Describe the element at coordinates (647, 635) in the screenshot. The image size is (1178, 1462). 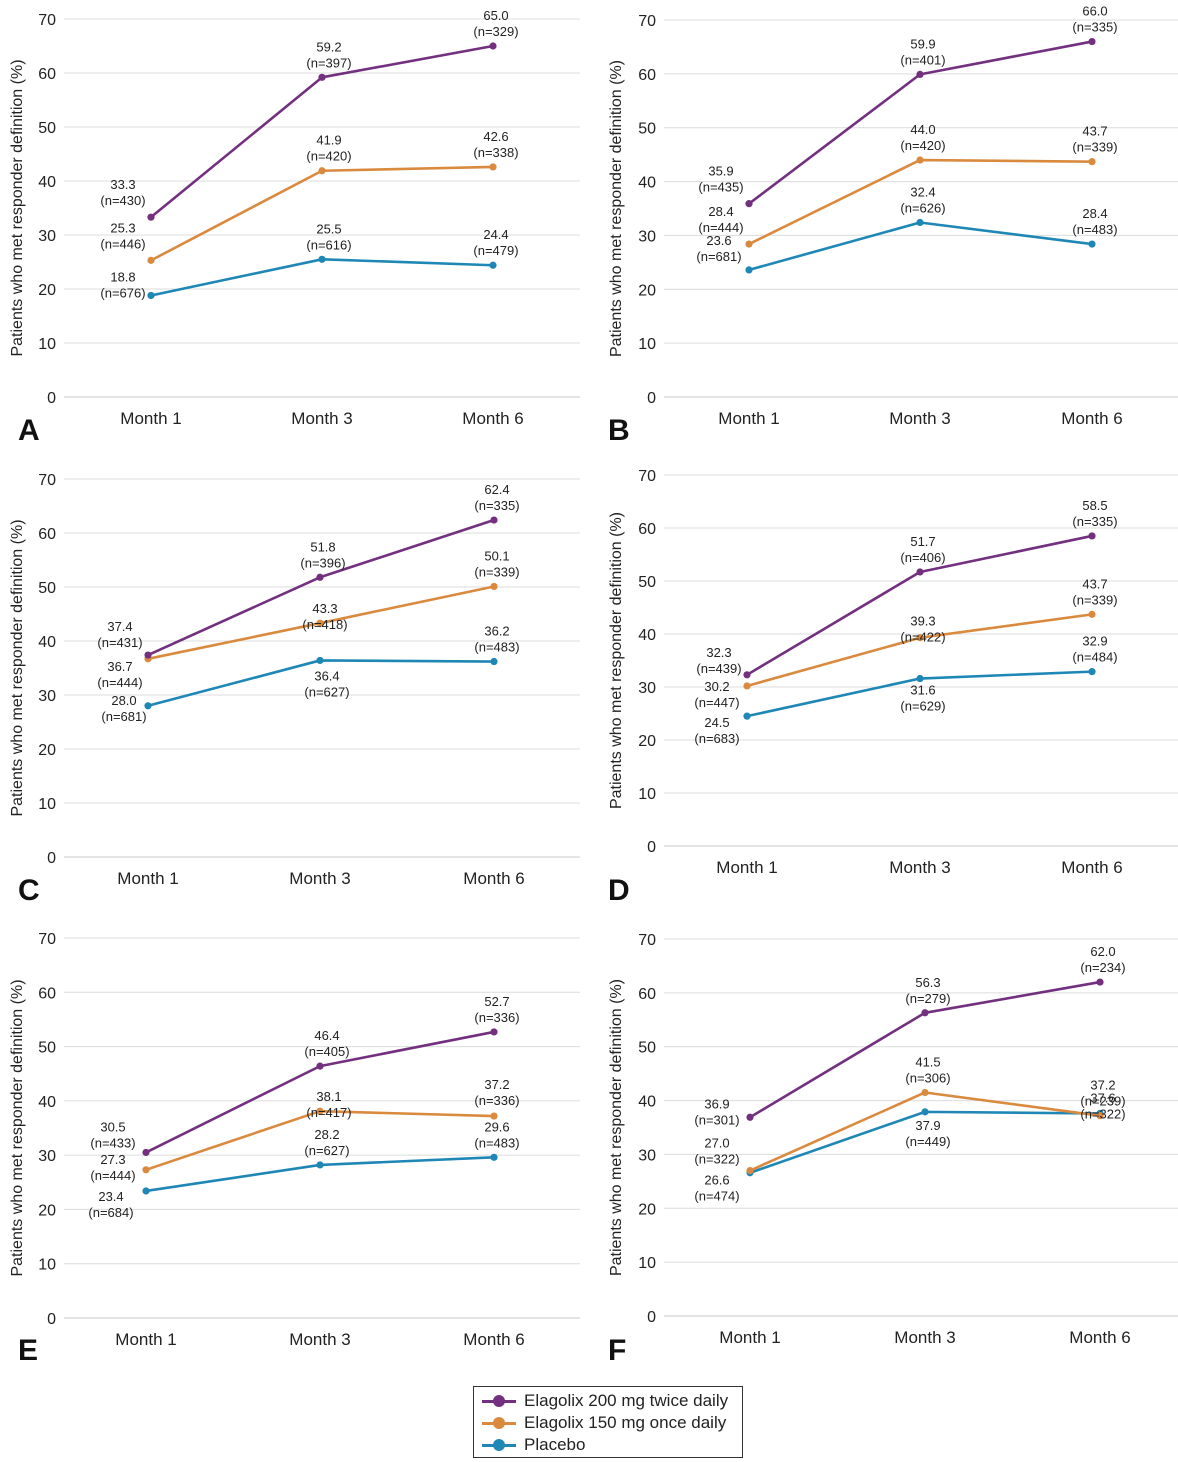
I see `y-tick-label: 40` at that location.